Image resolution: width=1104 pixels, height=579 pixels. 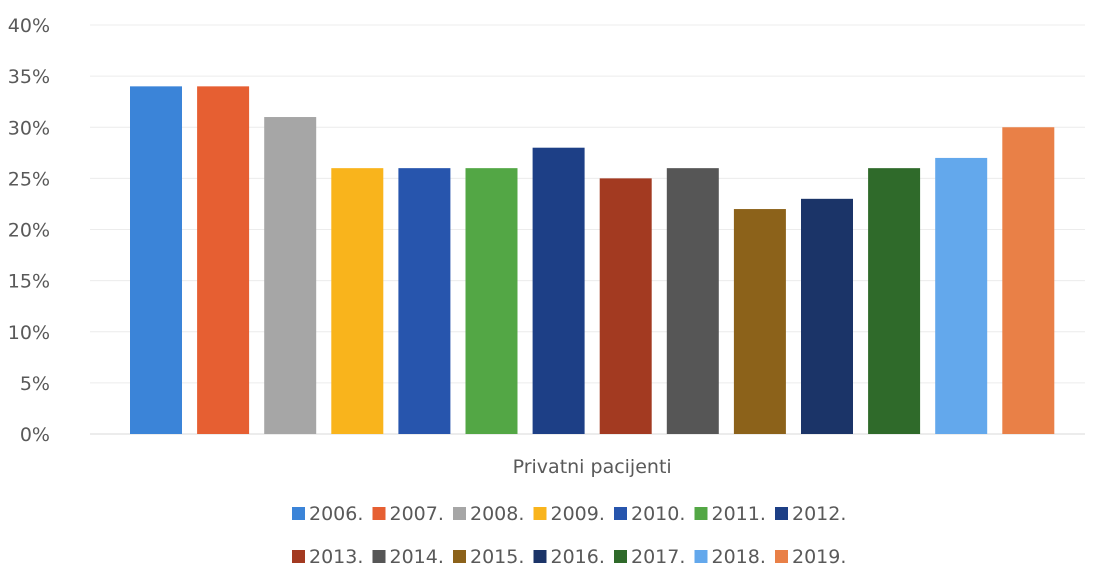 I want to click on legend-label: 2017., so click(x=658, y=557).